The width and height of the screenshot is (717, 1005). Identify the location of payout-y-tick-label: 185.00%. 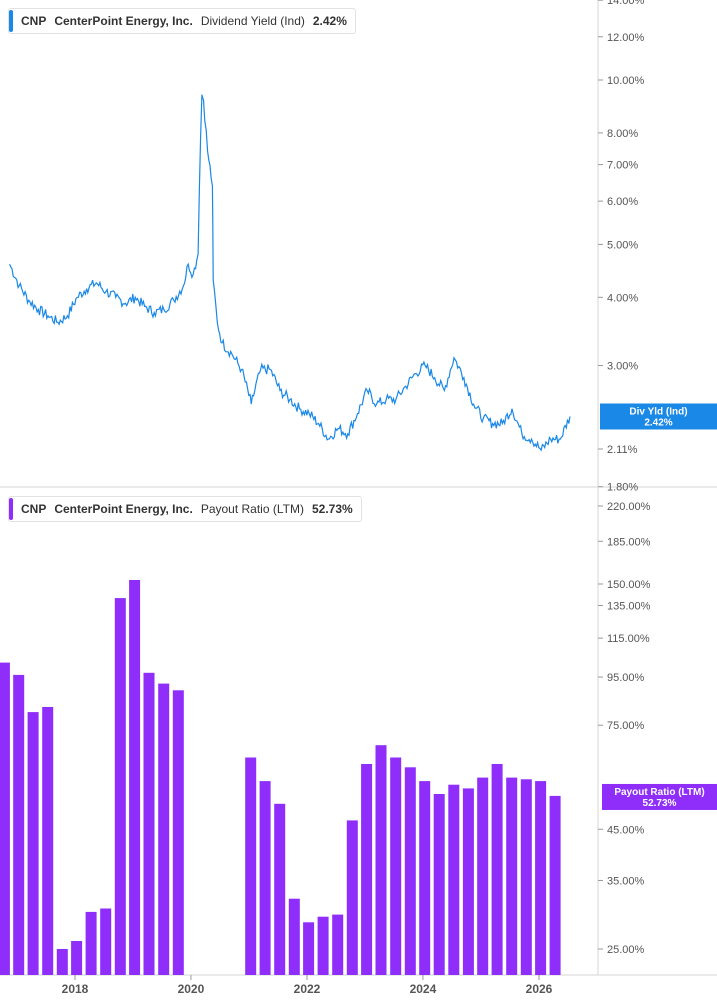
(629, 542).